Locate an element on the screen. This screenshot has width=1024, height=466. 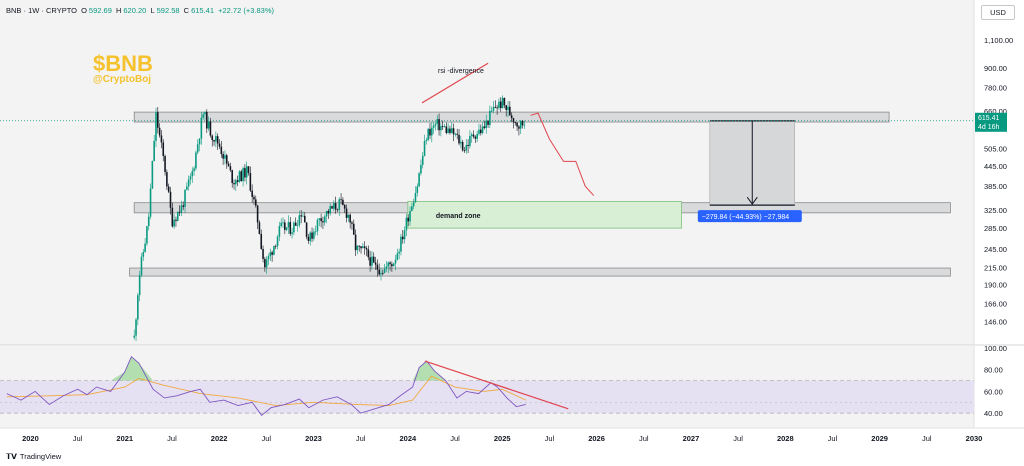
time-tick-label: 2029 is located at coordinates (879, 438).